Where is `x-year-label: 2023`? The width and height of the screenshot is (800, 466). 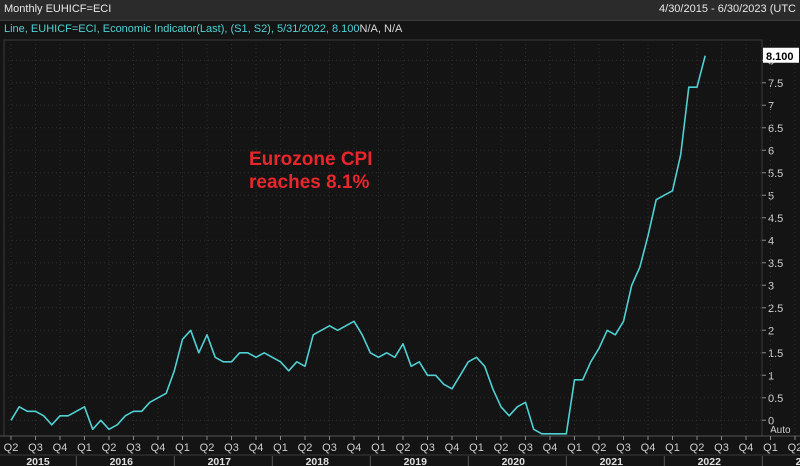 x-year-label: 2023 is located at coordinates (798, 461).